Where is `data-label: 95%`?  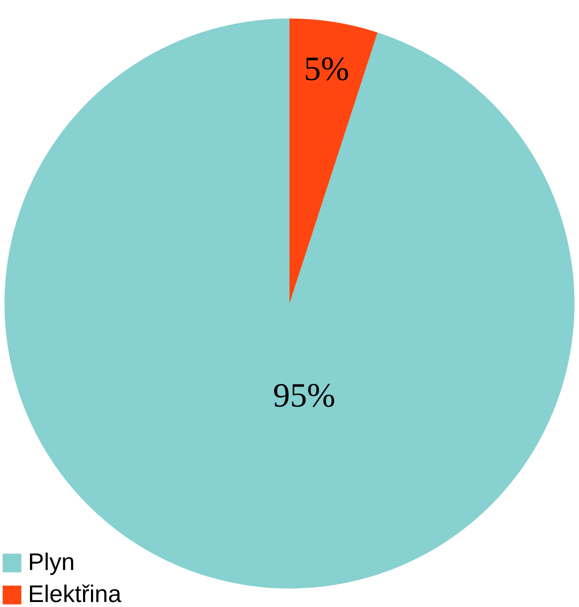 data-label: 95% is located at coordinates (304, 395).